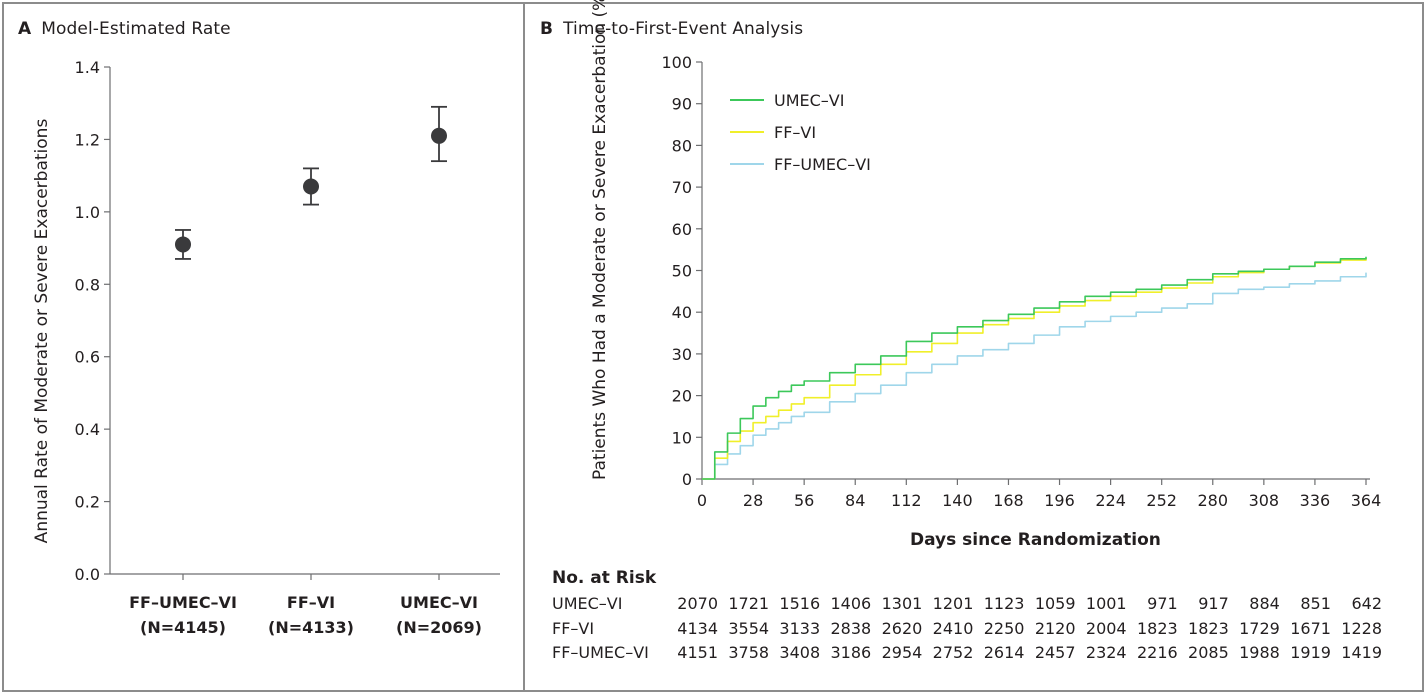 The height and width of the screenshot is (700, 1428). Describe the element at coordinates (311, 602) in the screenshot. I see `x-category-label: FF–VI` at that location.